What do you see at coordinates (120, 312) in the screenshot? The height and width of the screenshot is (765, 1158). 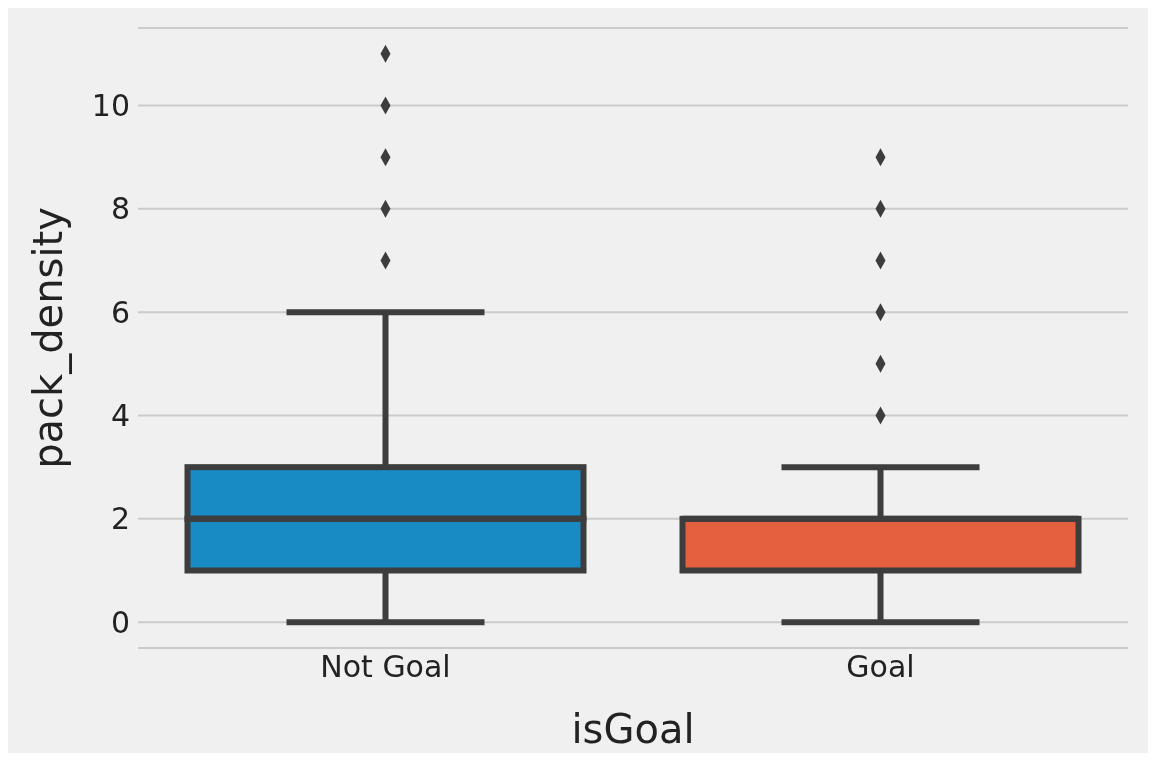 I see `y-tick-label: 6` at bounding box center [120, 312].